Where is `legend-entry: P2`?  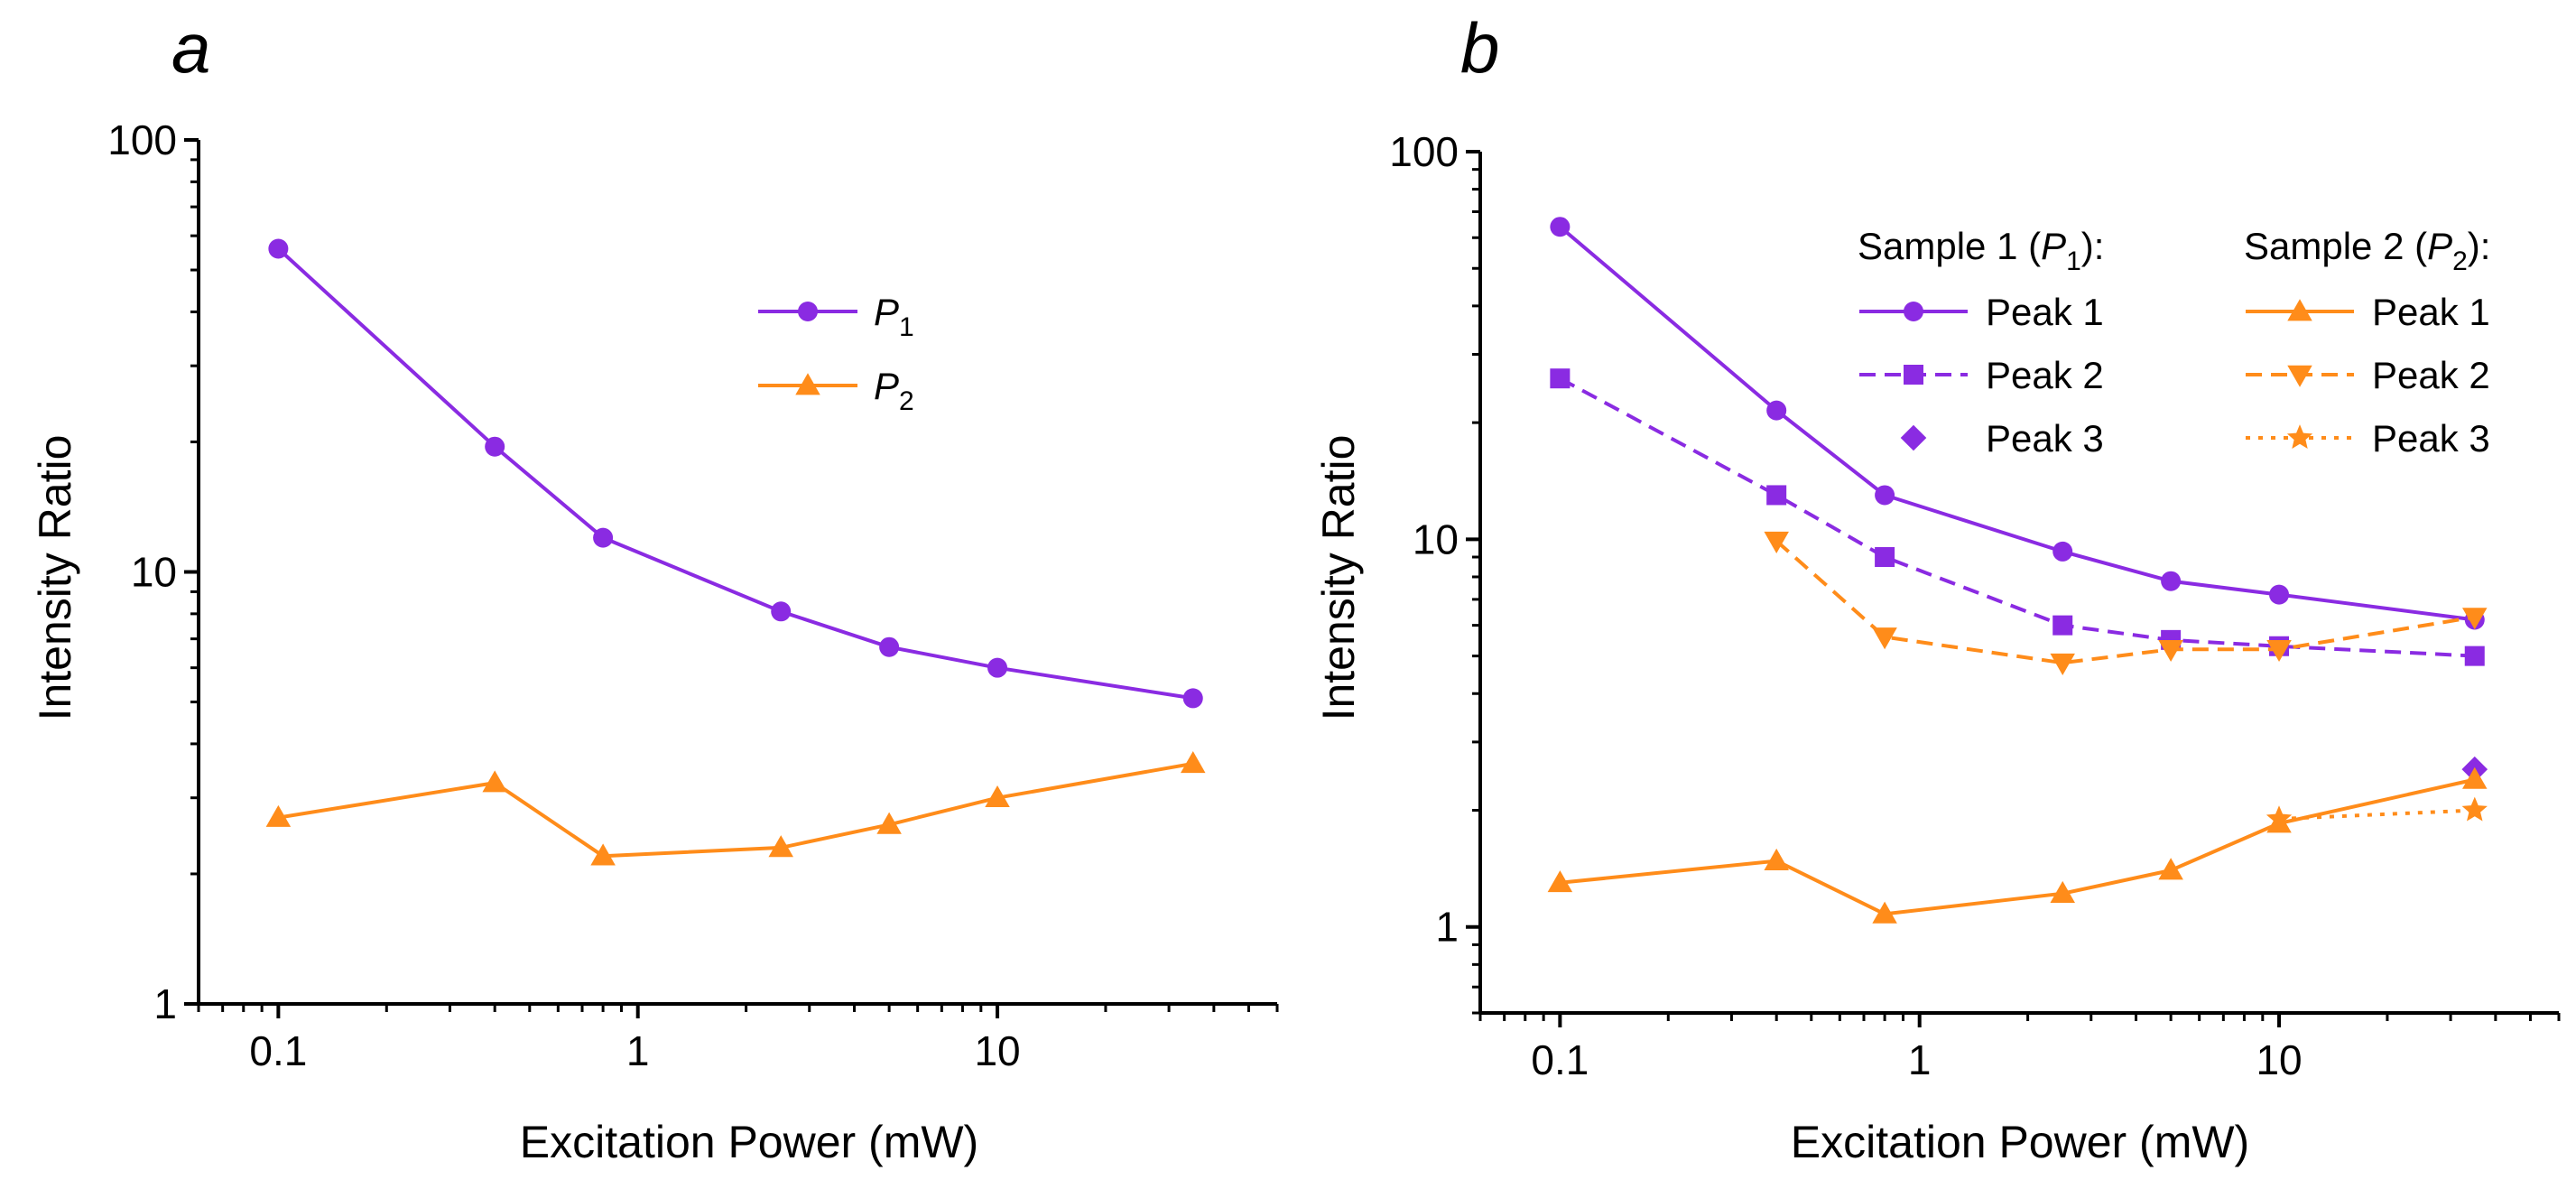 legend-entry: P2 is located at coordinates (836, 390).